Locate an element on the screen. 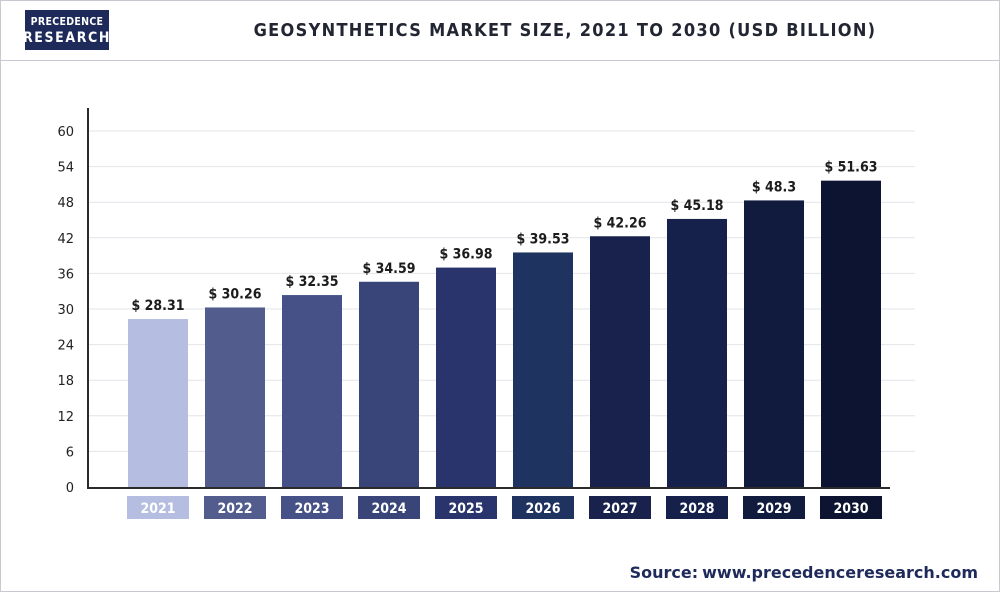  x-tick-label-2023: 2023 is located at coordinates (311, 509).